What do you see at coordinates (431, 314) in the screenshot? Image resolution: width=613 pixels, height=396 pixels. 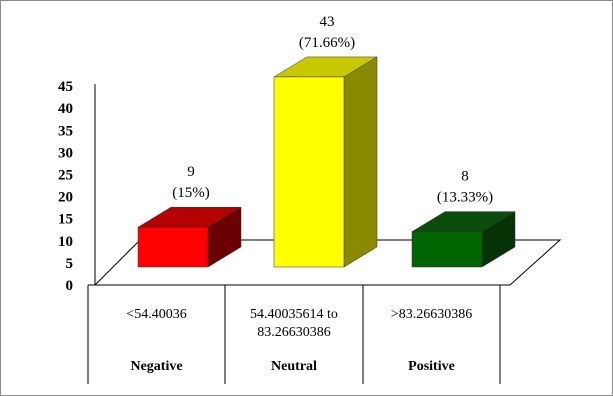 I see `table-category-label: >83.26630386` at bounding box center [431, 314].